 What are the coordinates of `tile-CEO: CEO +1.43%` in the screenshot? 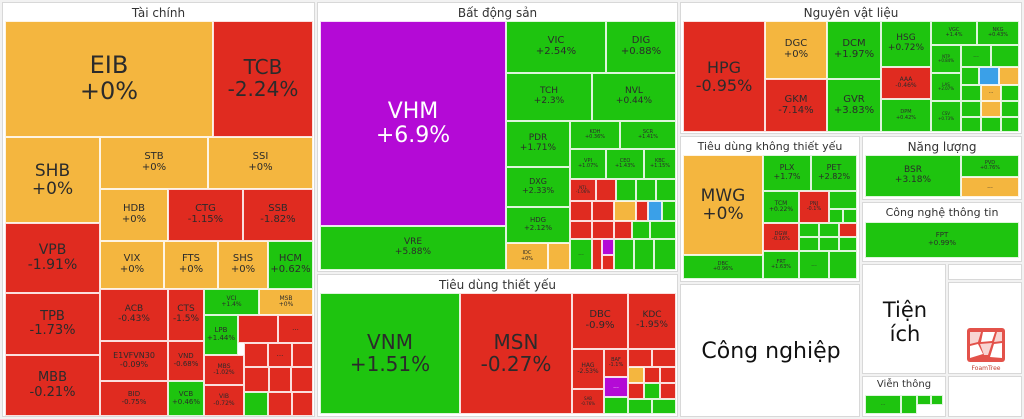 It's located at (625, 164).